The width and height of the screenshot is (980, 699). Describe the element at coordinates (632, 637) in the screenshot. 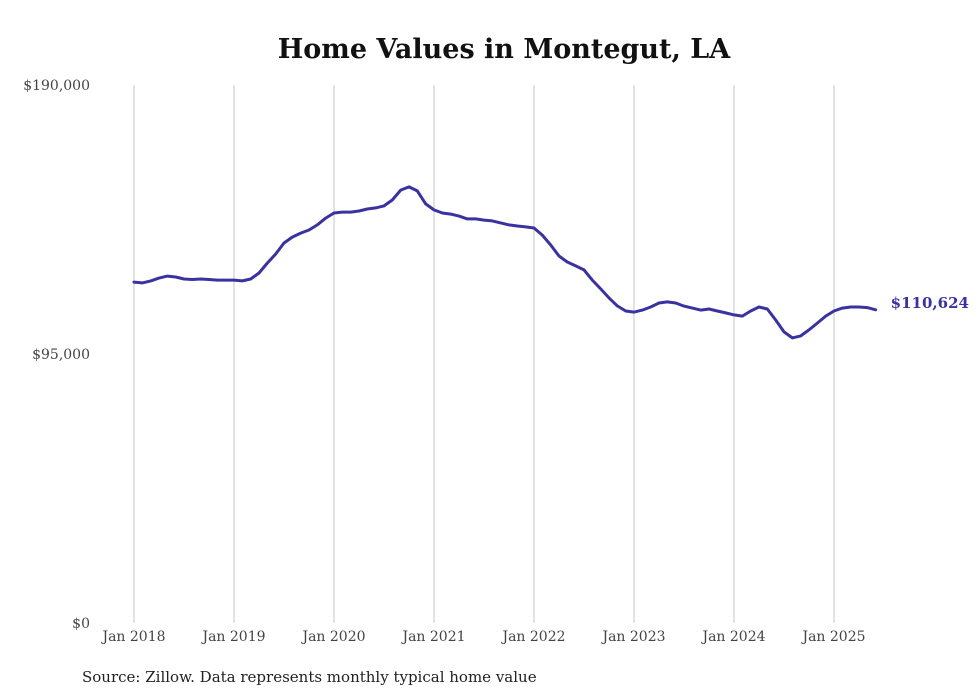

I see `x-tick-label: Jan 2023` at that location.